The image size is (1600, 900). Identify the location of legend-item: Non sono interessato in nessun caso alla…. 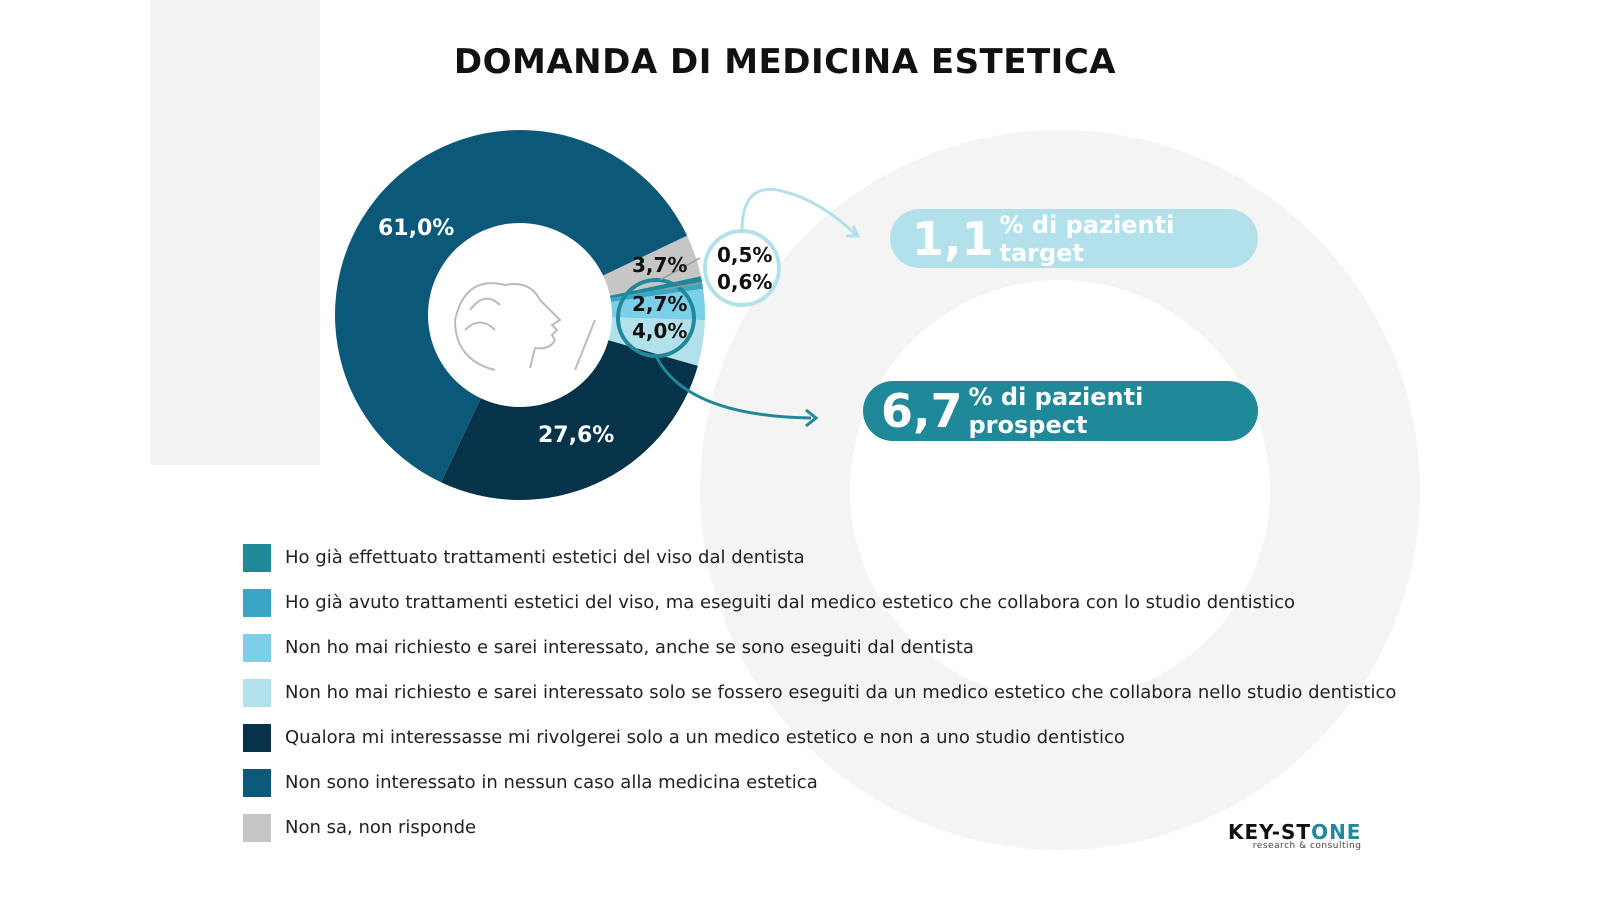
(819, 782).